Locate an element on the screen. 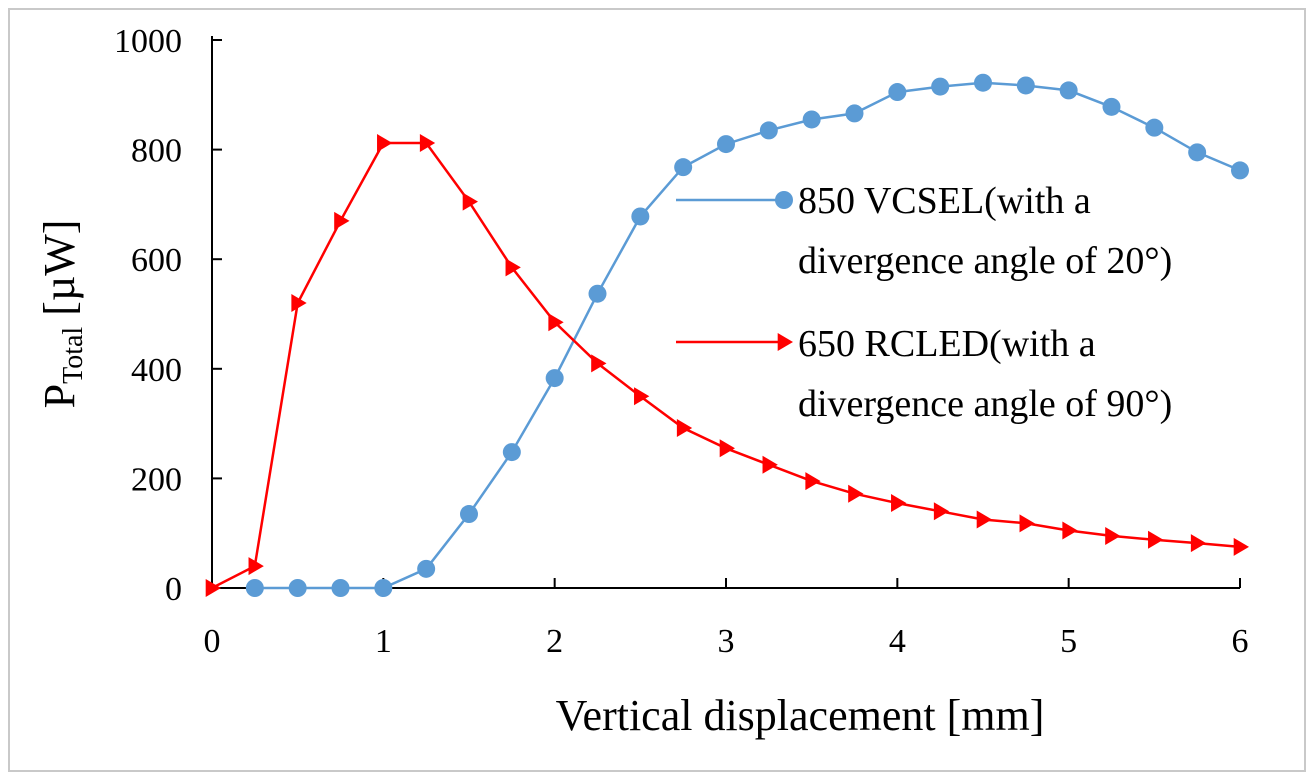 The image size is (1316, 782). legend-vcsel-marker is located at coordinates (784, 200).